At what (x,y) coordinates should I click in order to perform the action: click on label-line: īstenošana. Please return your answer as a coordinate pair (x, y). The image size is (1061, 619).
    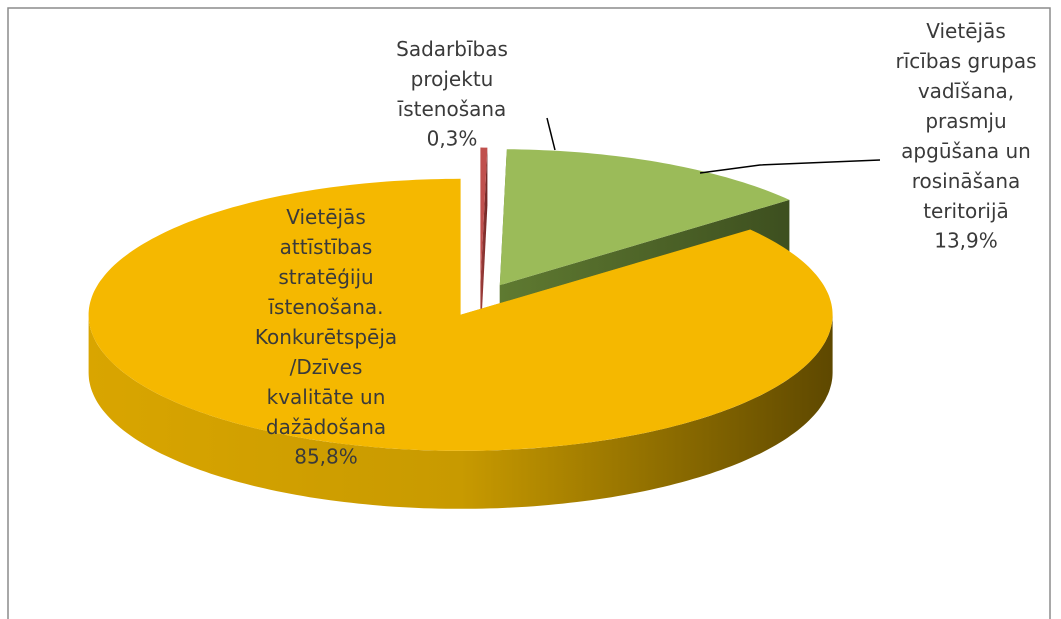
    Looking at the image, I should click on (452, 109).